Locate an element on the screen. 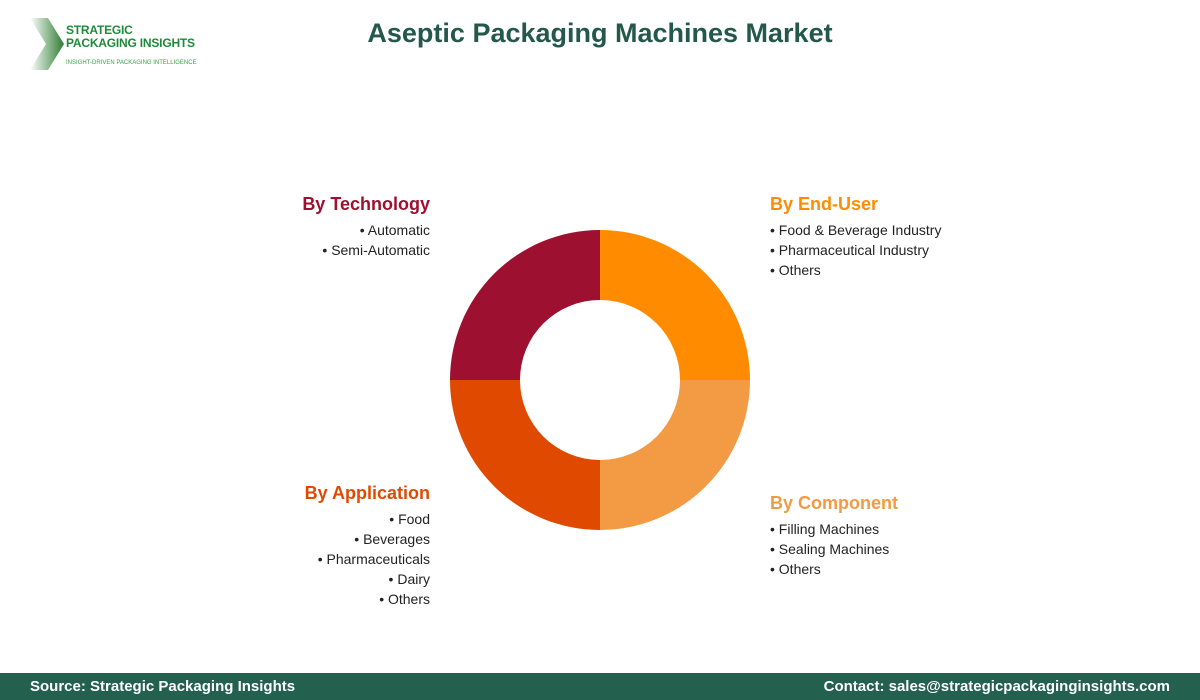  footer-source: Source: Strategic Packaging Insights is located at coordinates (163, 686).